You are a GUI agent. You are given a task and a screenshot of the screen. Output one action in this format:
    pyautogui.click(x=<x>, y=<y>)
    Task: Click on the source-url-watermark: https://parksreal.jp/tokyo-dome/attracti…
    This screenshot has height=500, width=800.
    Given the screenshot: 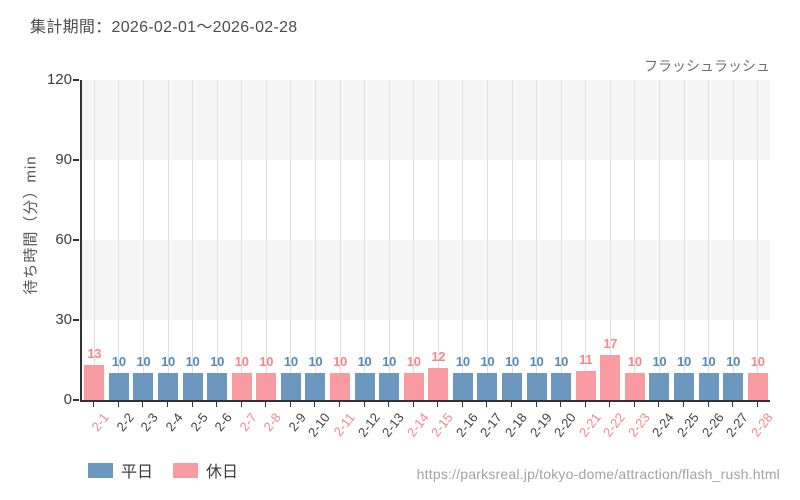 What is the action you would take?
    pyautogui.click(x=598, y=474)
    